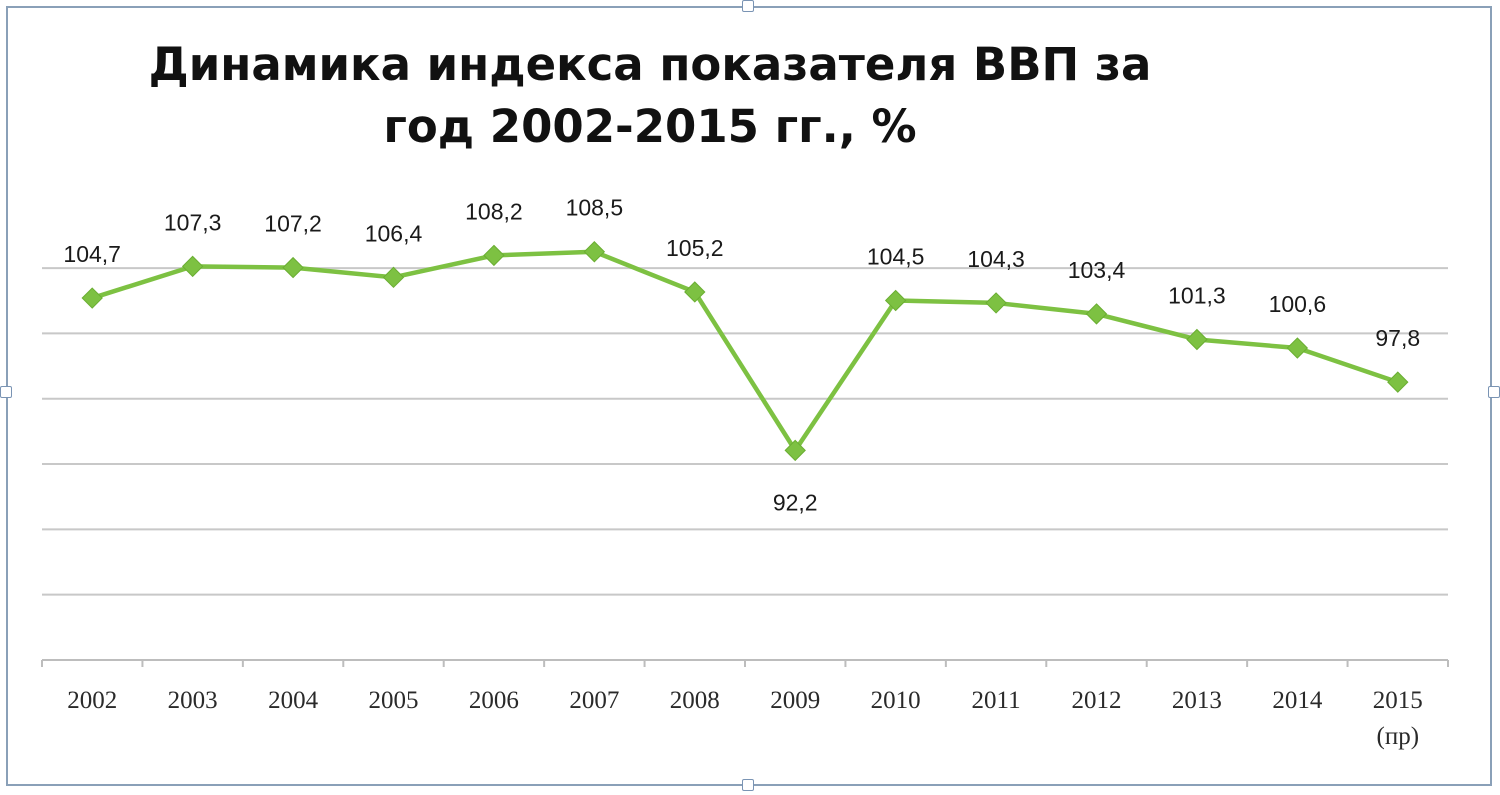 The width and height of the screenshot is (1500, 795). What do you see at coordinates (996, 700) in the screenshot?
I see `x-tick-label-2011: 2011` at bounding box center [996, 700].